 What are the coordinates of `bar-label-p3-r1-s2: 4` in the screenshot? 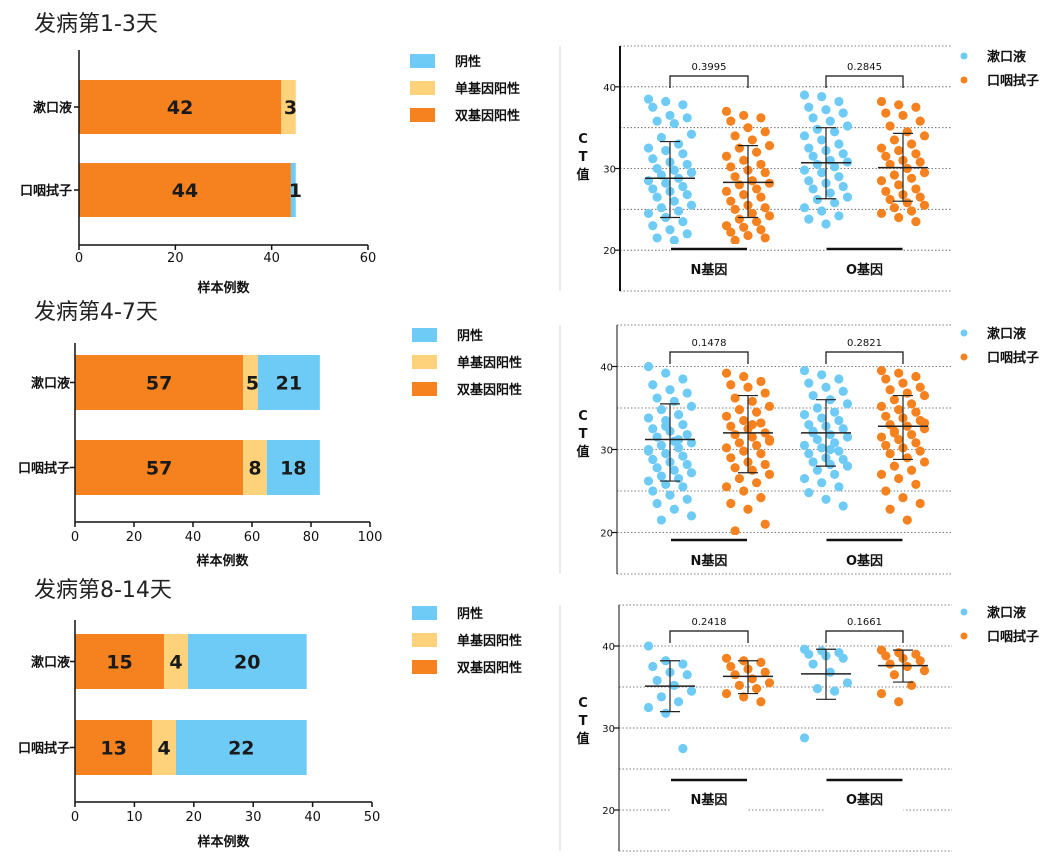 It's located at (175, 663).